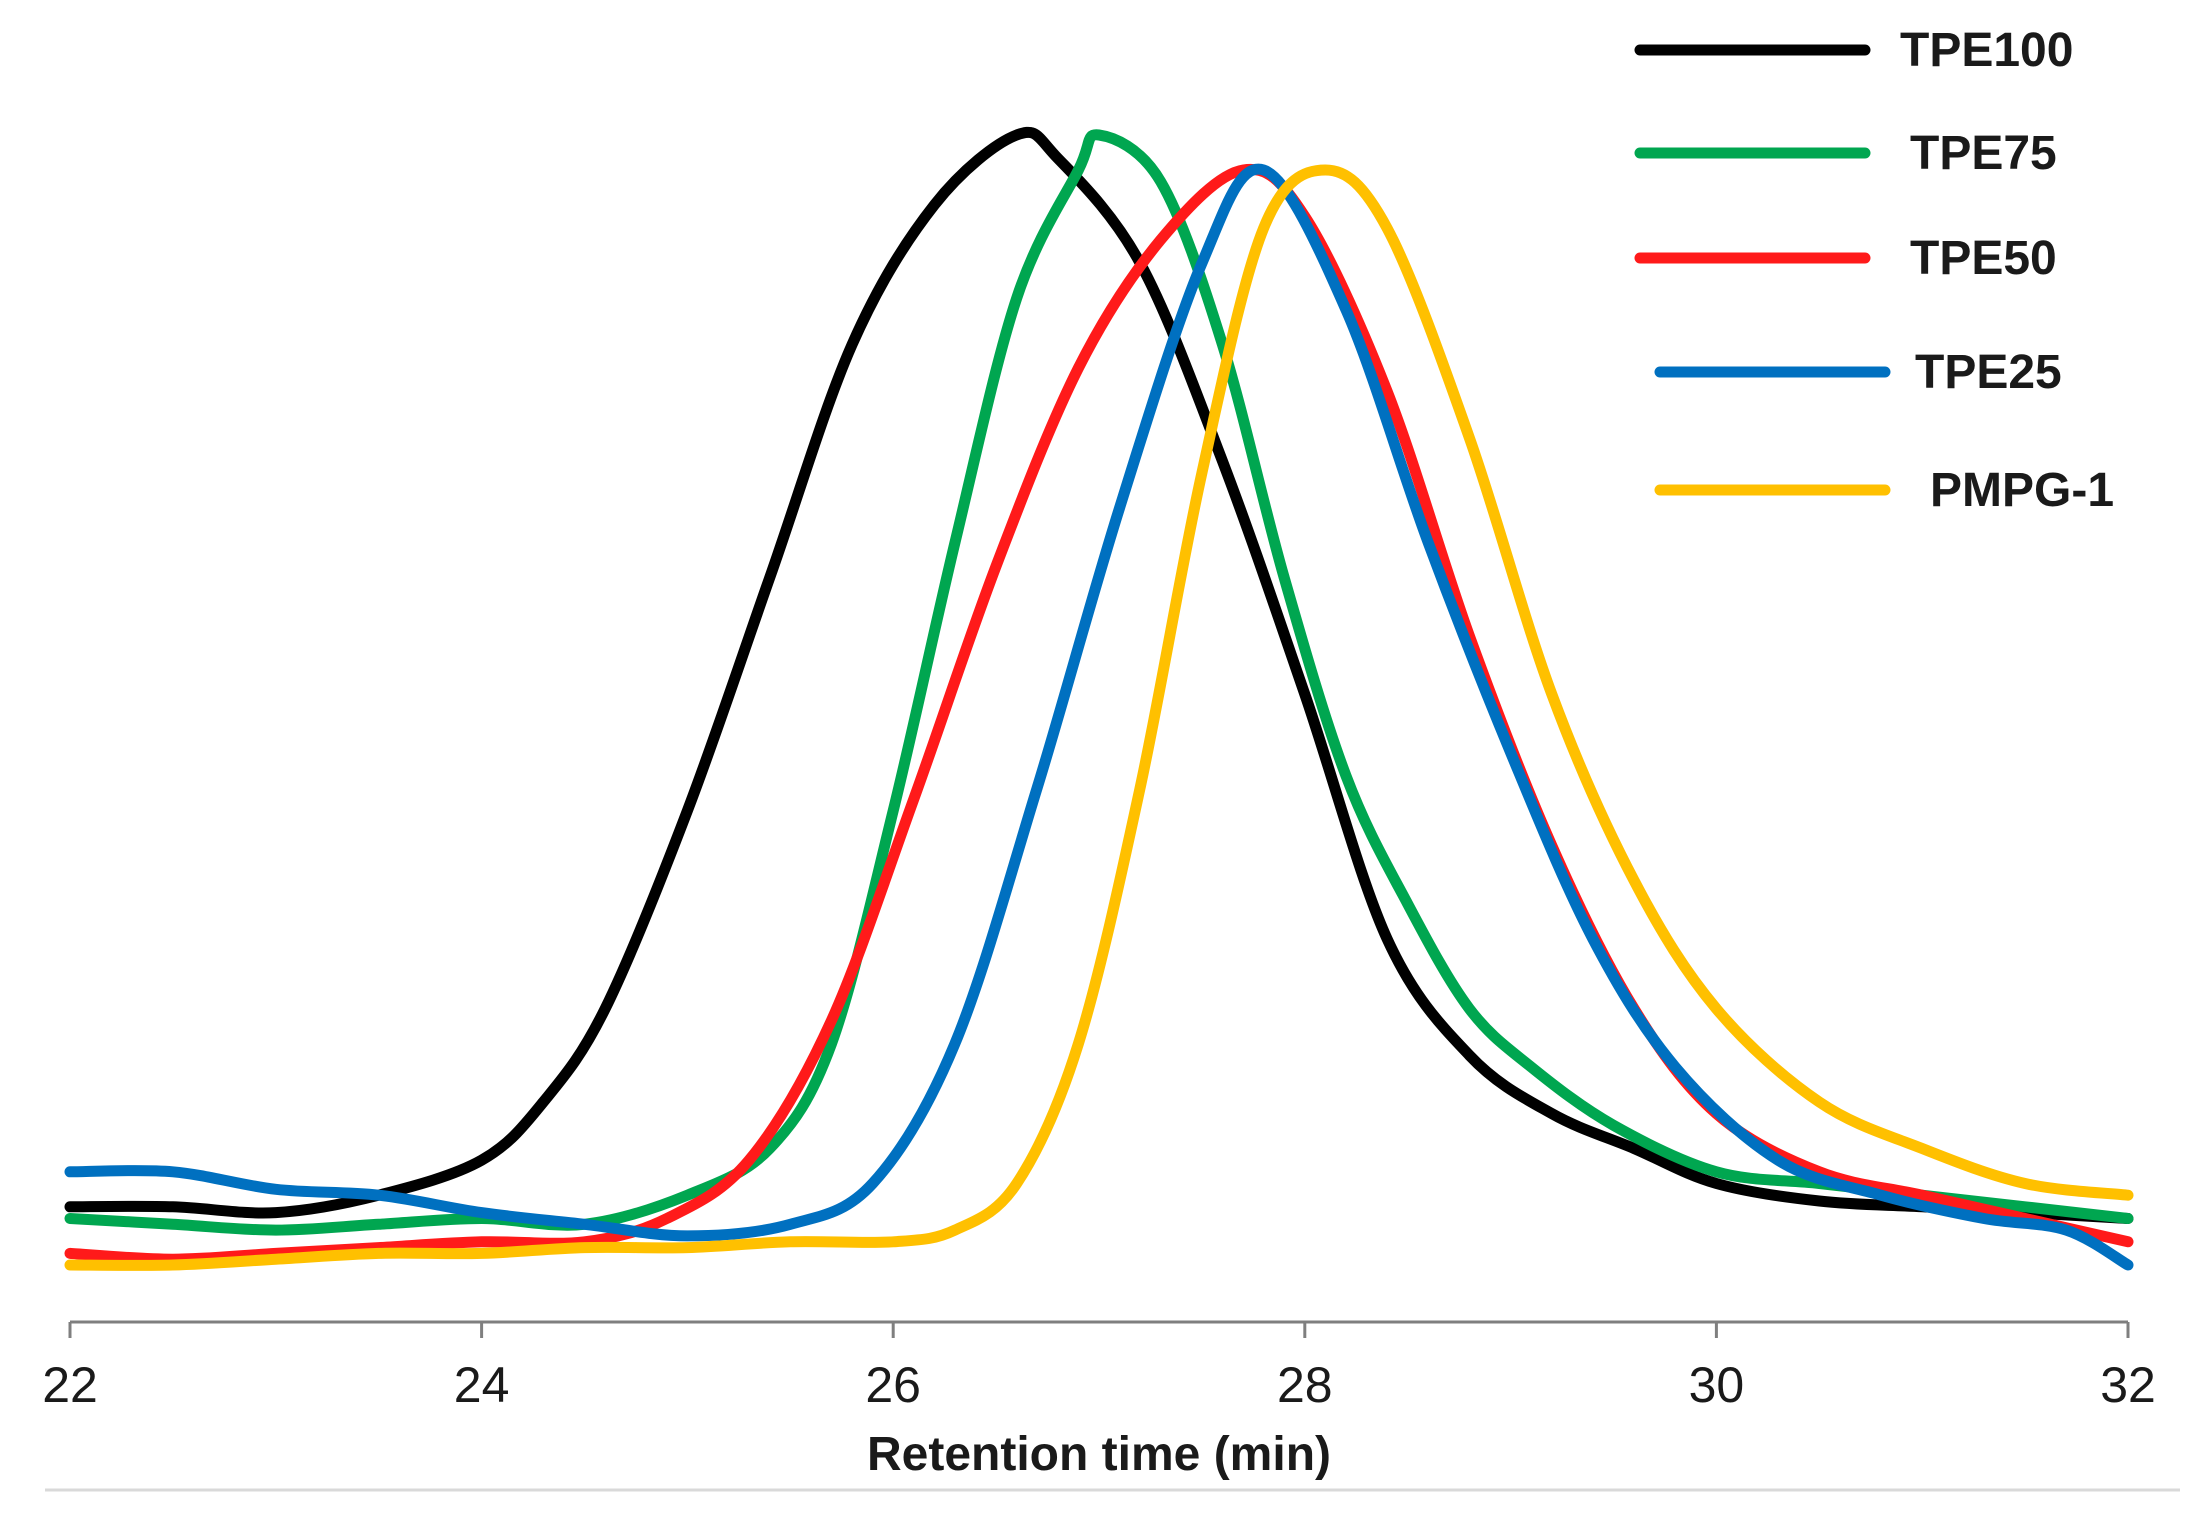  I want to click on x-tick-label: 22, so click(70, 1385).